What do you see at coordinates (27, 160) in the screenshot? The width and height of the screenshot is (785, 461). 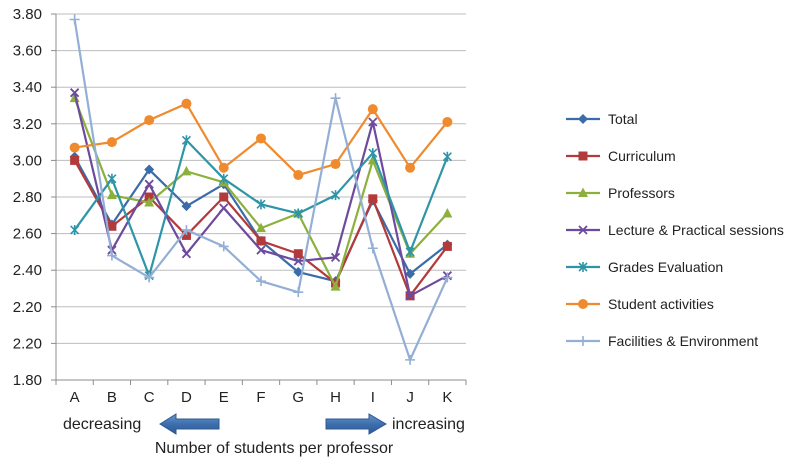 I see `y-tick-label: 3.00` at bounding box center [27, 160].